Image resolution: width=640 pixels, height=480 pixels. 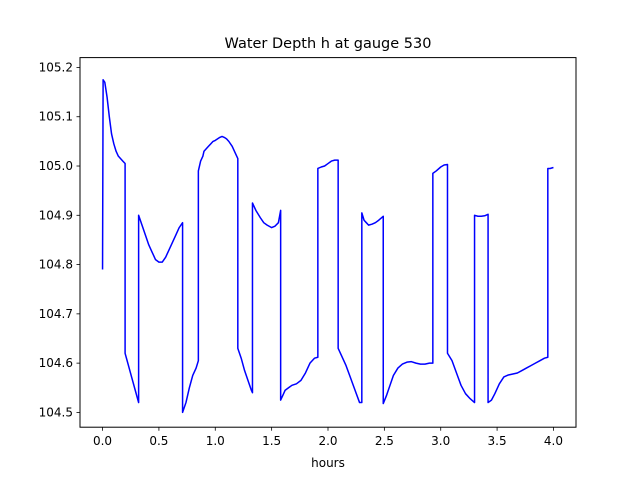 What do you see at coordinates (271, 441) in the screenshot?
I see `x-tick-label: 1.5` at bounding box center [271, 441].